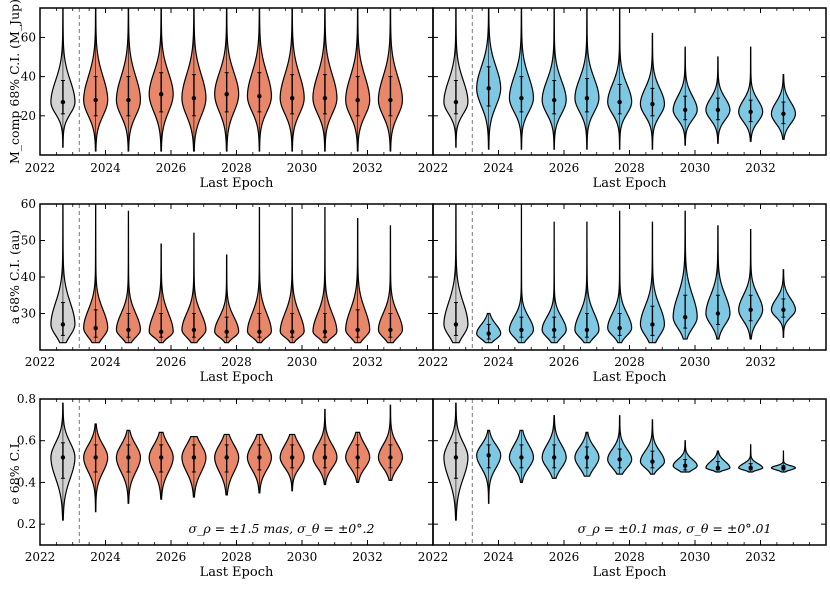  What do you see at coordinates (433, 168) in the screenshot?
I see `x-tick-label-mass-right: 2022` at bounding box center [433, 168].